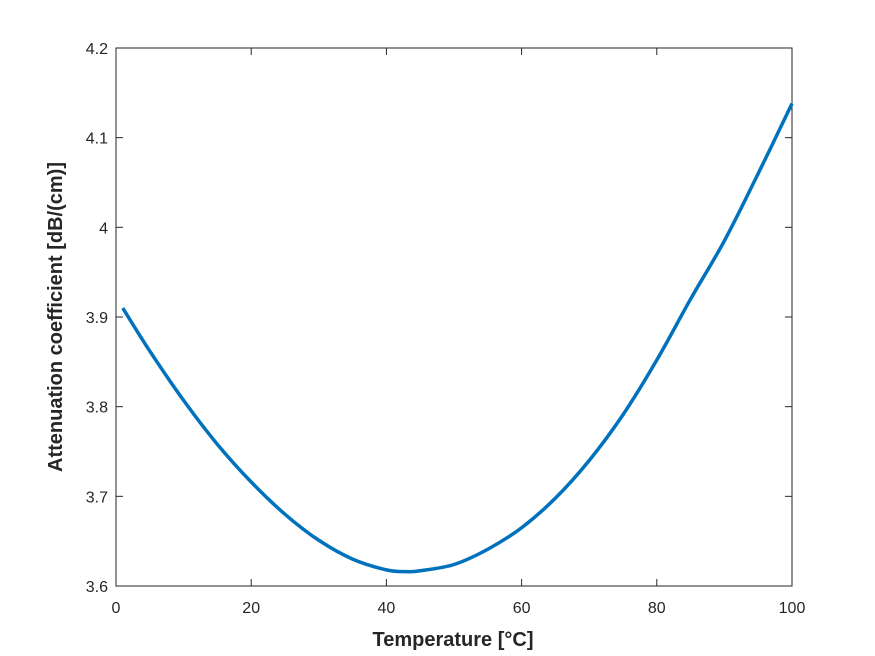 This screenshot has height=656, width=875. I want to click on x-tick-label: 20, so click(251, 608).